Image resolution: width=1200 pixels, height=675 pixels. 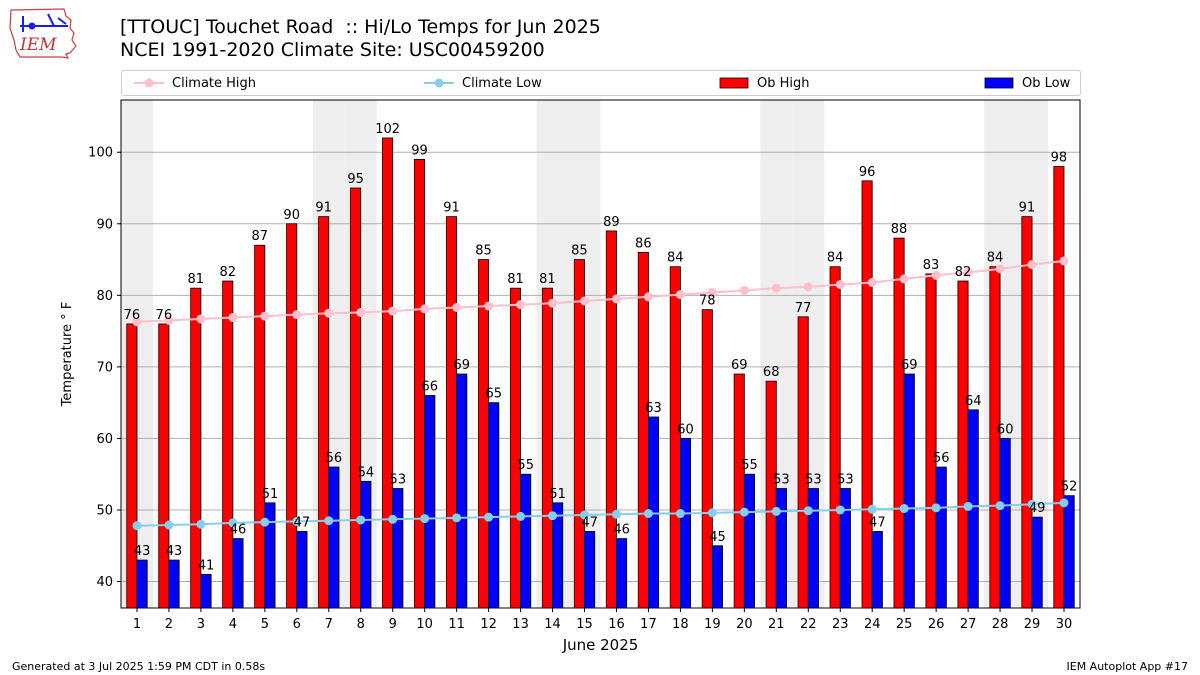 What do you see at coordinates (451, 208) in the screenshot?
I see `label-ob-high-day-11: 91` at bounding box center [451, 208].